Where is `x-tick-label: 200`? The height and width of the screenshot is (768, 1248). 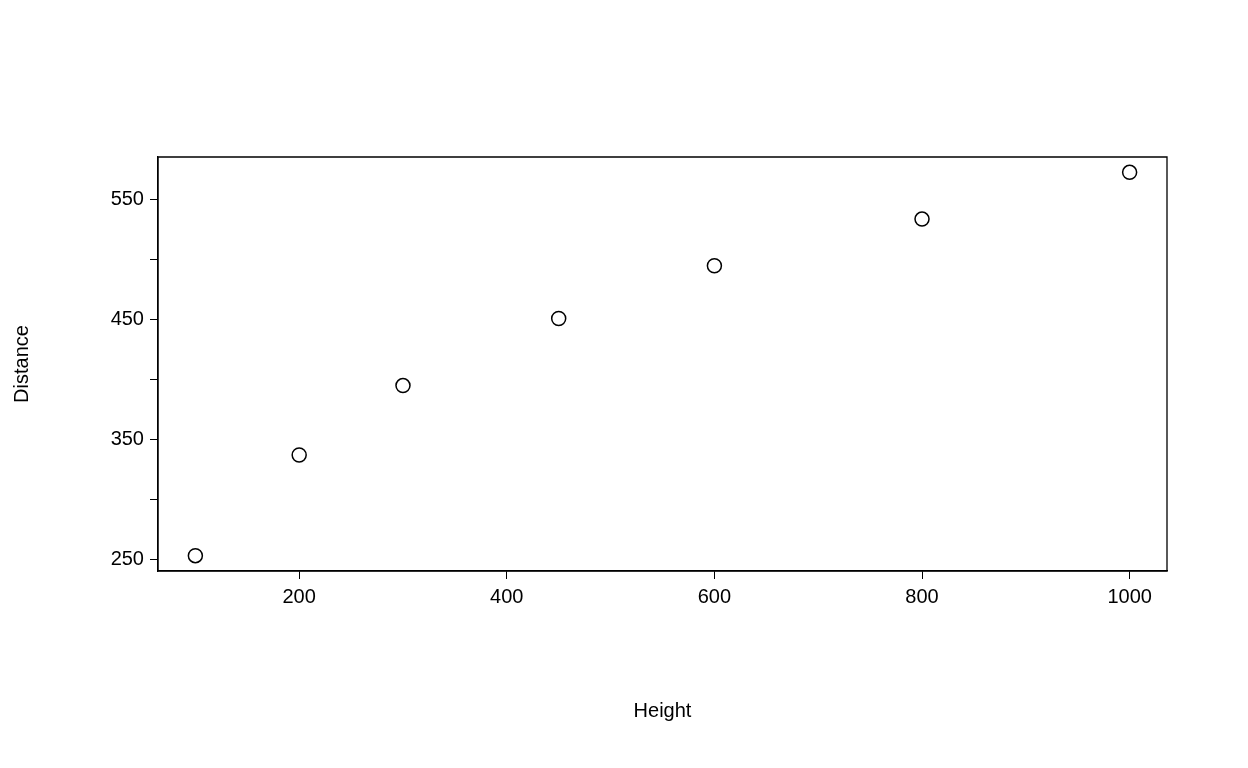
x-tick-label: 200 is located at coordinates (299, 595).